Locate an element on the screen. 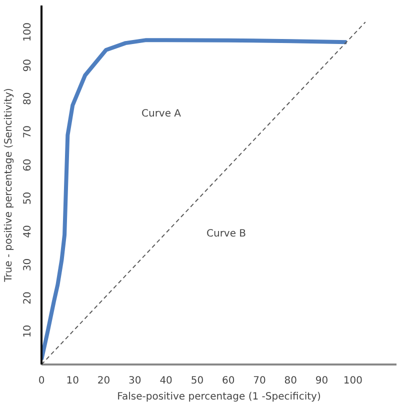 The width and height of the screenshot is (401, 405). x-tick-label: 100 is located at coordinates (352, 381).